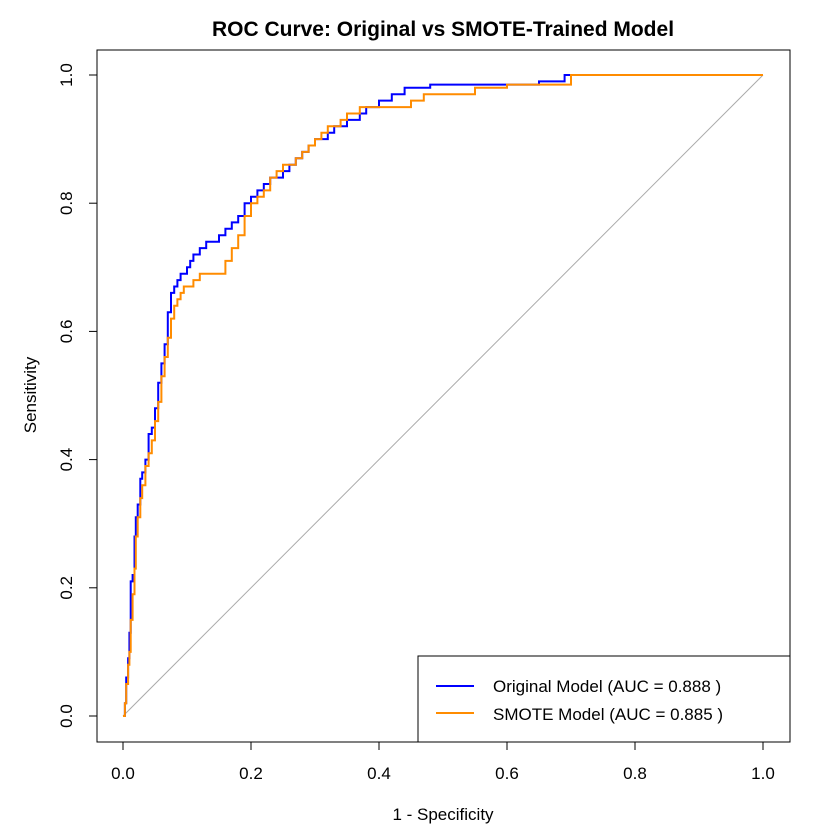 This screenshot has width=840, height=840. I want to click on x-tick-label: 0.2, so click(251, 773).